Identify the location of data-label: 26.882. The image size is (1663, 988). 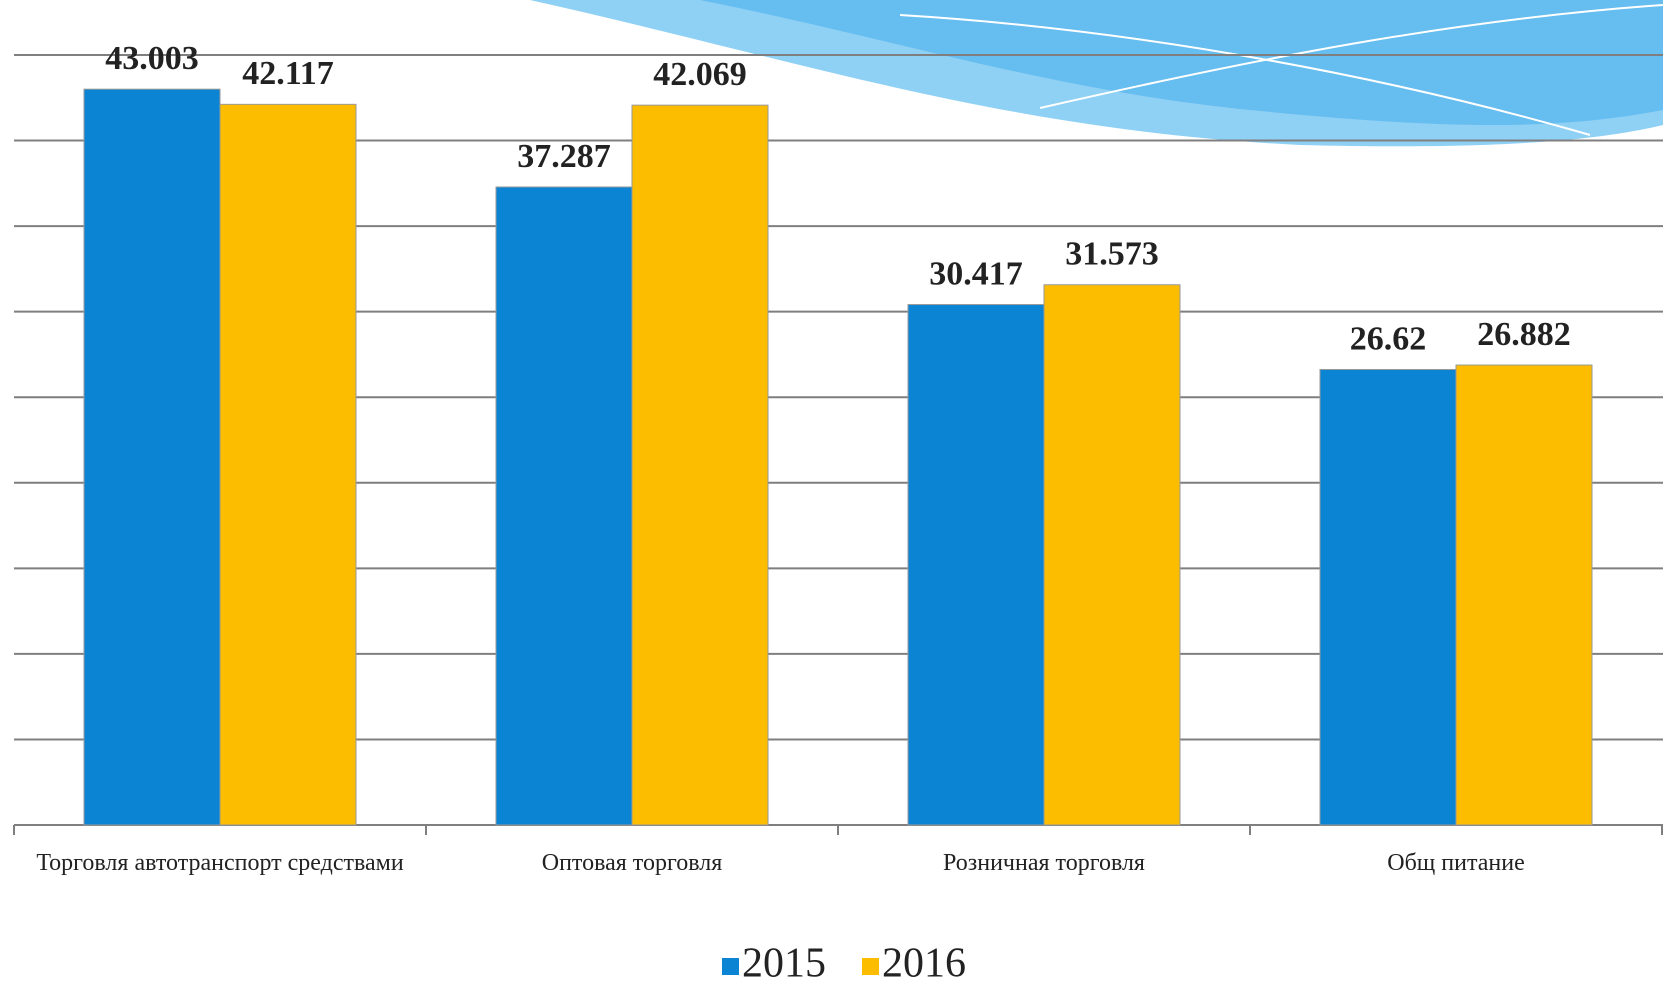
(1524, 334).